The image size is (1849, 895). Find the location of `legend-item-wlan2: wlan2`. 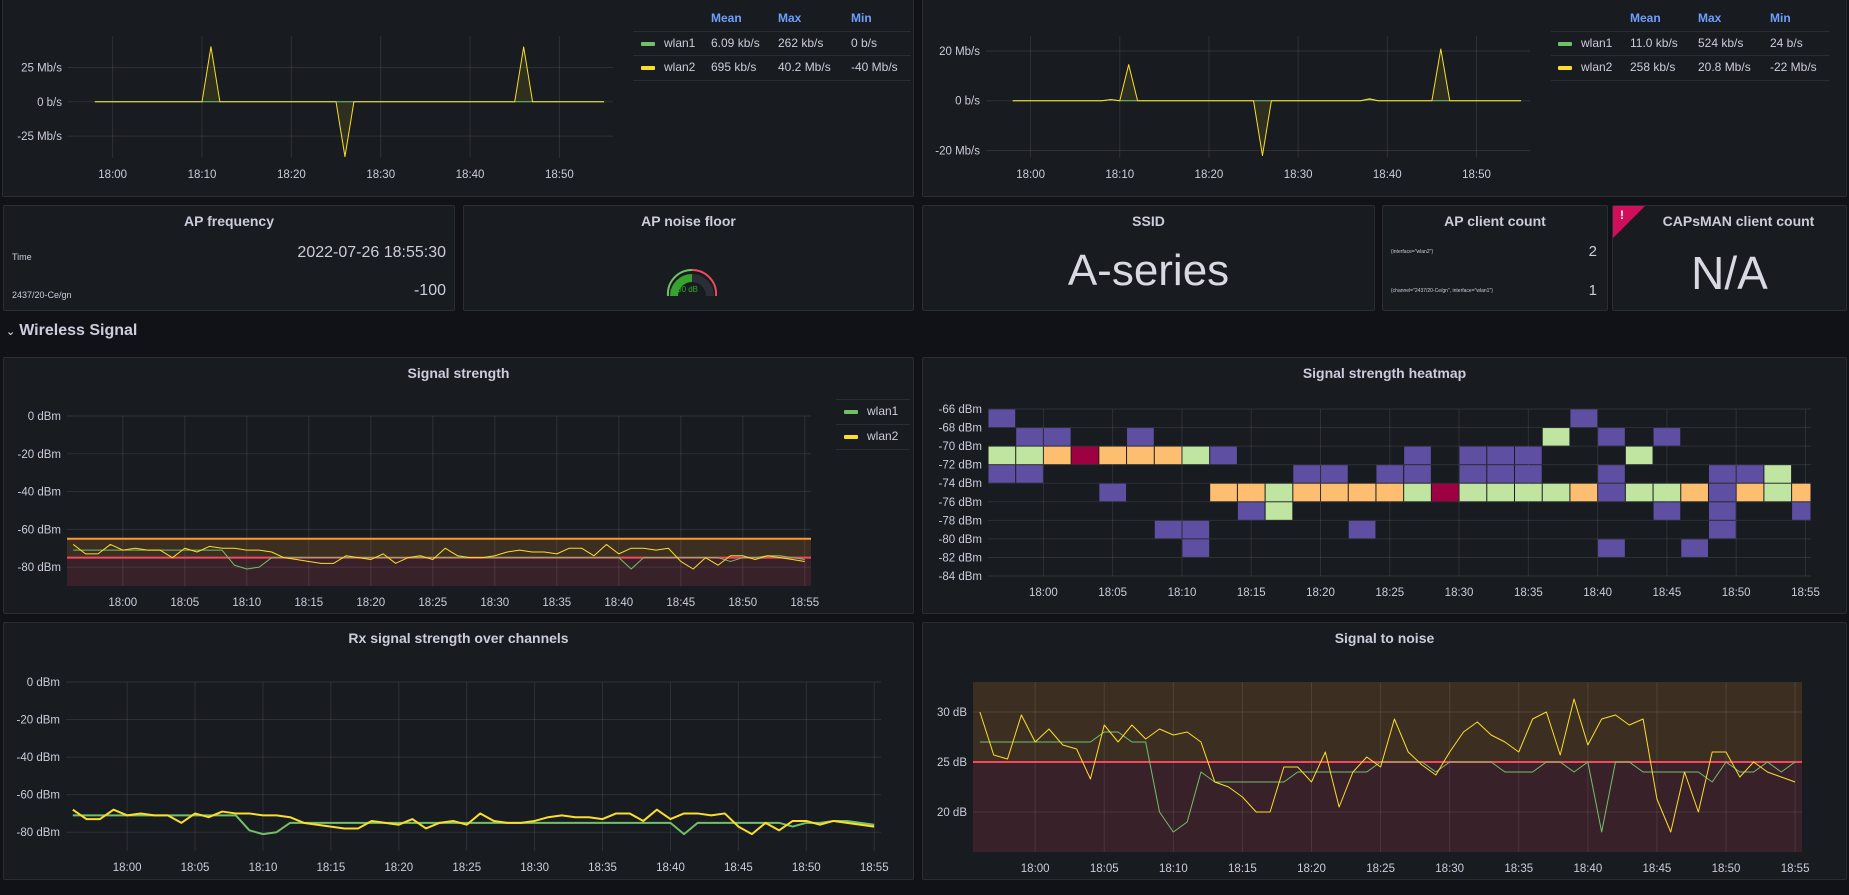

legend-item-wlan2: wlan2 is located at coordinates (873, 437).